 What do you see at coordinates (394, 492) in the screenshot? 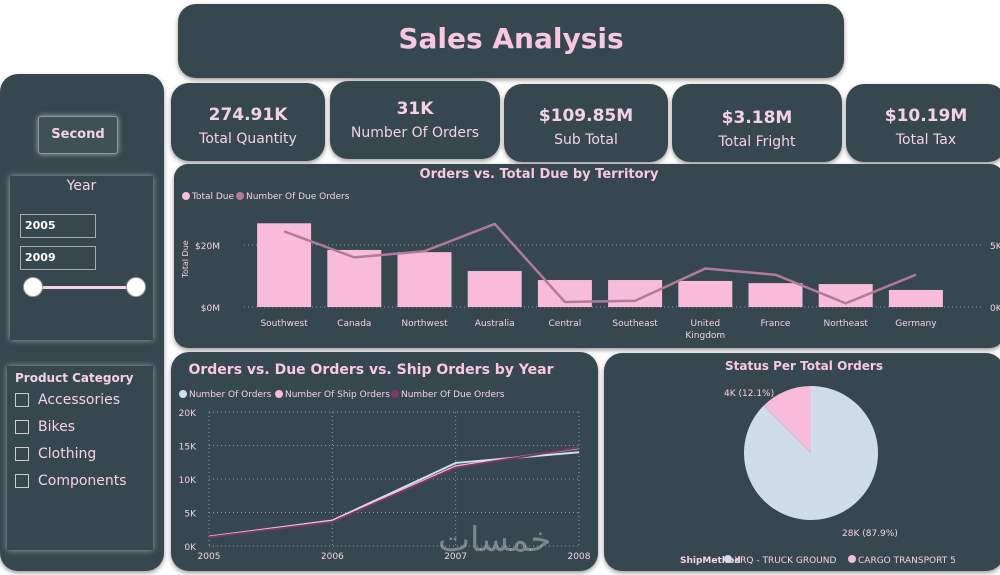
I see `series-line` at bounding box center [394, 492].